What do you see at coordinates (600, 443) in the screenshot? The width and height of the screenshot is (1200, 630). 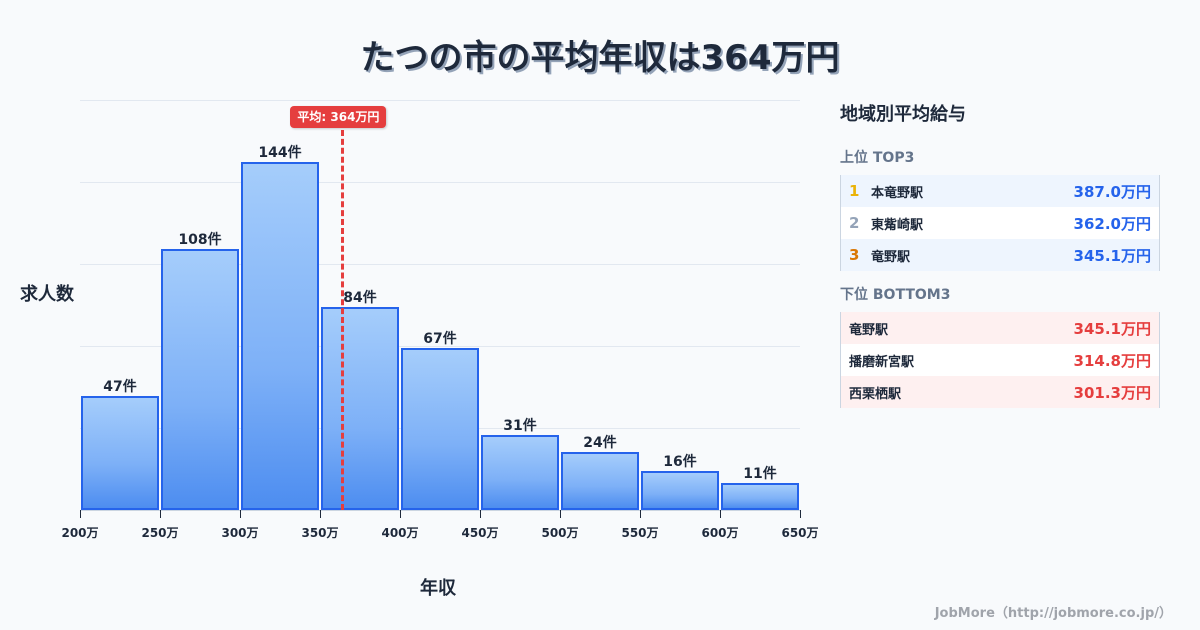 I see `bar-value-label: 24件` at bounding box center [600, 443].